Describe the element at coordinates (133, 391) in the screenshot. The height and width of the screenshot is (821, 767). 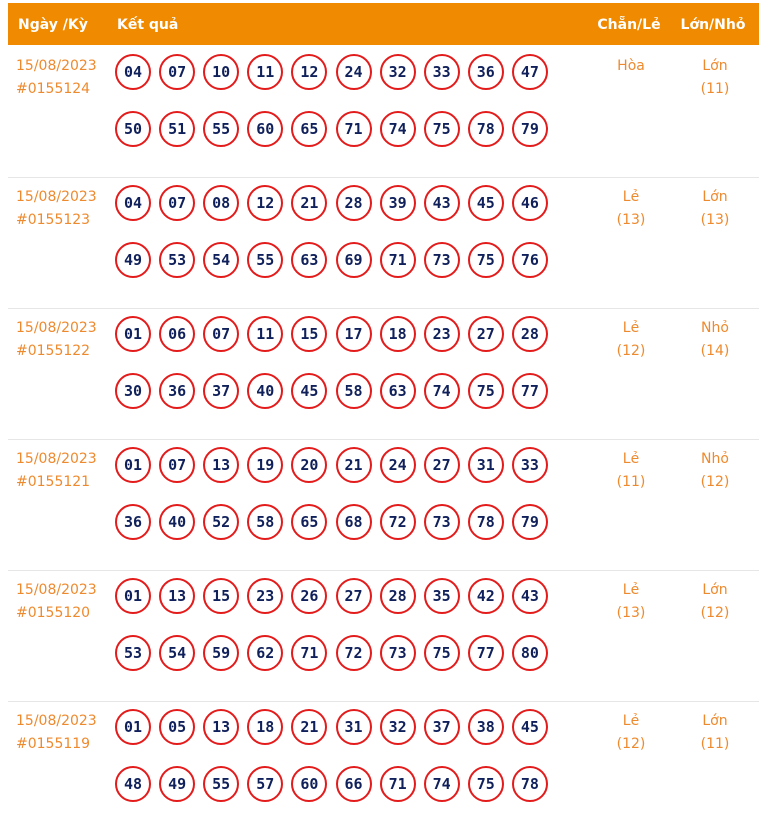
I see `result-ball: 30` at that location.